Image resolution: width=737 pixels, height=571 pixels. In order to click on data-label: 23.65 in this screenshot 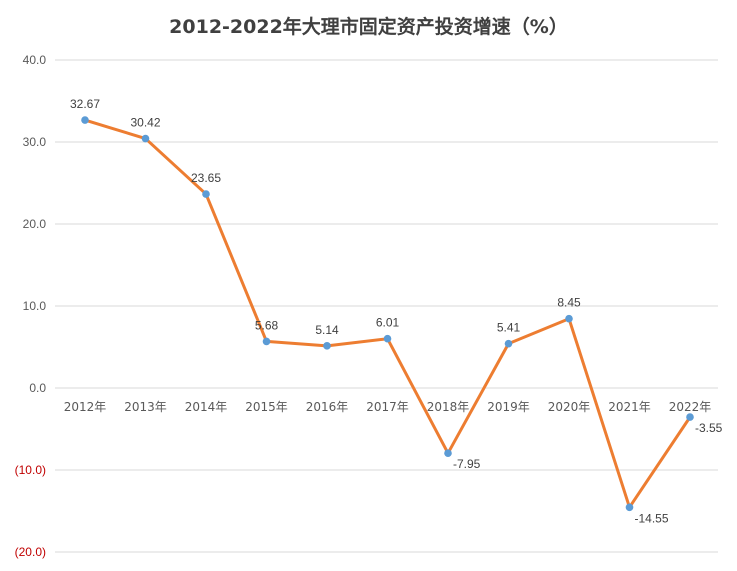, I will do `click(206, 178)`.